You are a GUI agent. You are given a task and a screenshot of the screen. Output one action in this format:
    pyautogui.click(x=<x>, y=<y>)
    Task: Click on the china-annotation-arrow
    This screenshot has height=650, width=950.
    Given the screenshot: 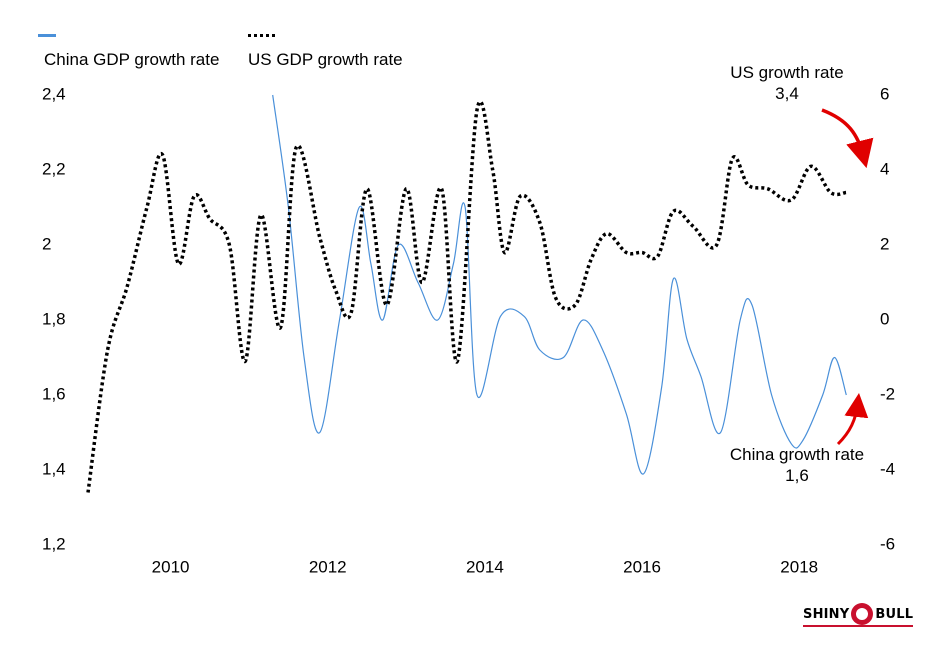 What is the action you would take?
    pyautogui.click(x=852, y=419)
    